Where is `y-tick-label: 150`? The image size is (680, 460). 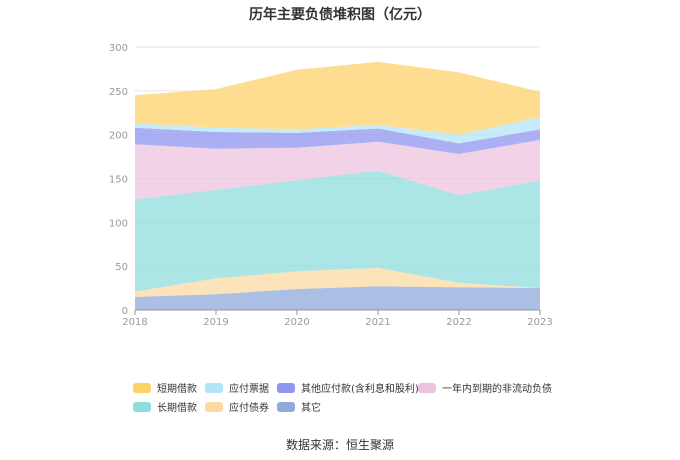
y-tick-label: 150 is located at coordinates (118, 180).